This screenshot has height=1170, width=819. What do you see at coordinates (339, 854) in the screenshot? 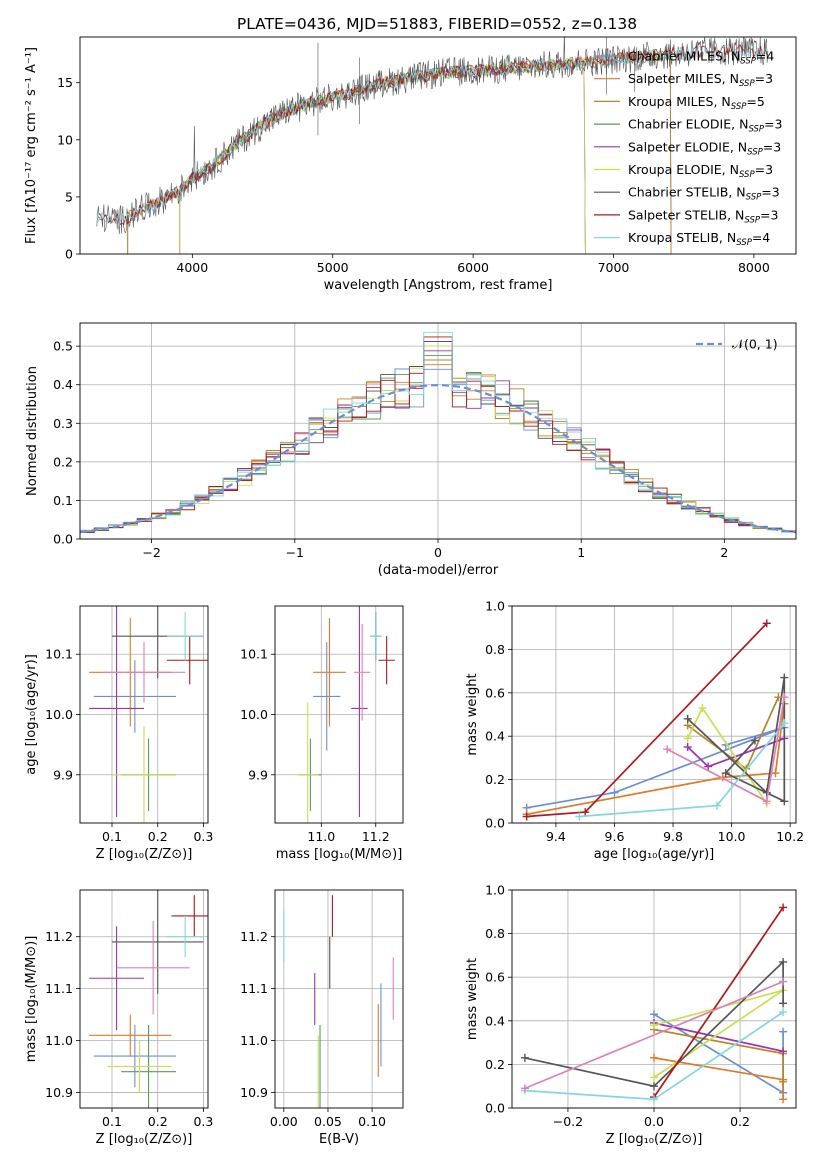
I see `x-axis-label: mass [log₁₀(M/M⊙)]` at bounding box center [339, 854].